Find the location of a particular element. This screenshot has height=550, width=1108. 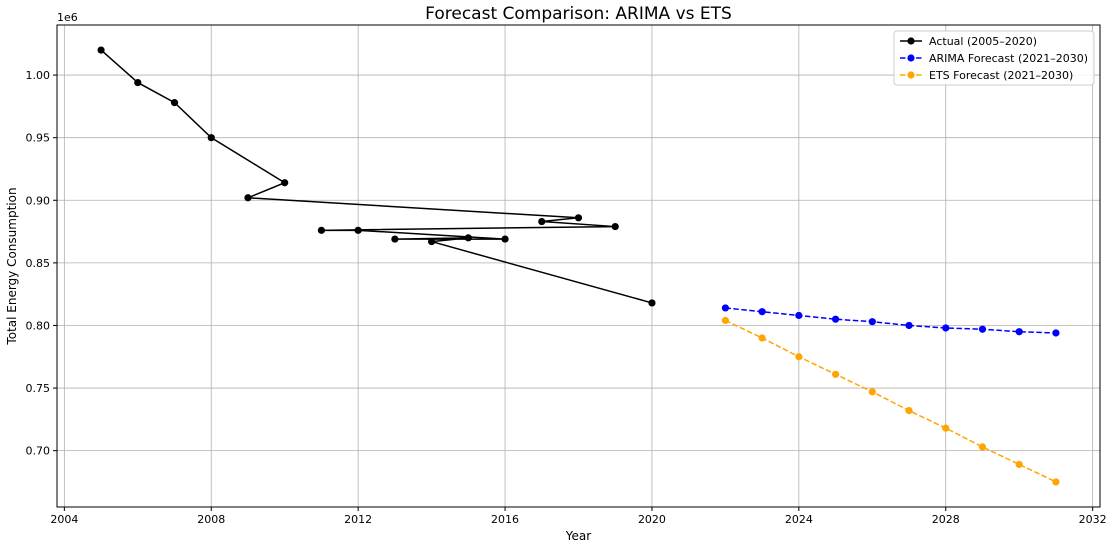

legend-entry: ARIMA Forecast (2021–2030) is located at coordinates (994, 58).